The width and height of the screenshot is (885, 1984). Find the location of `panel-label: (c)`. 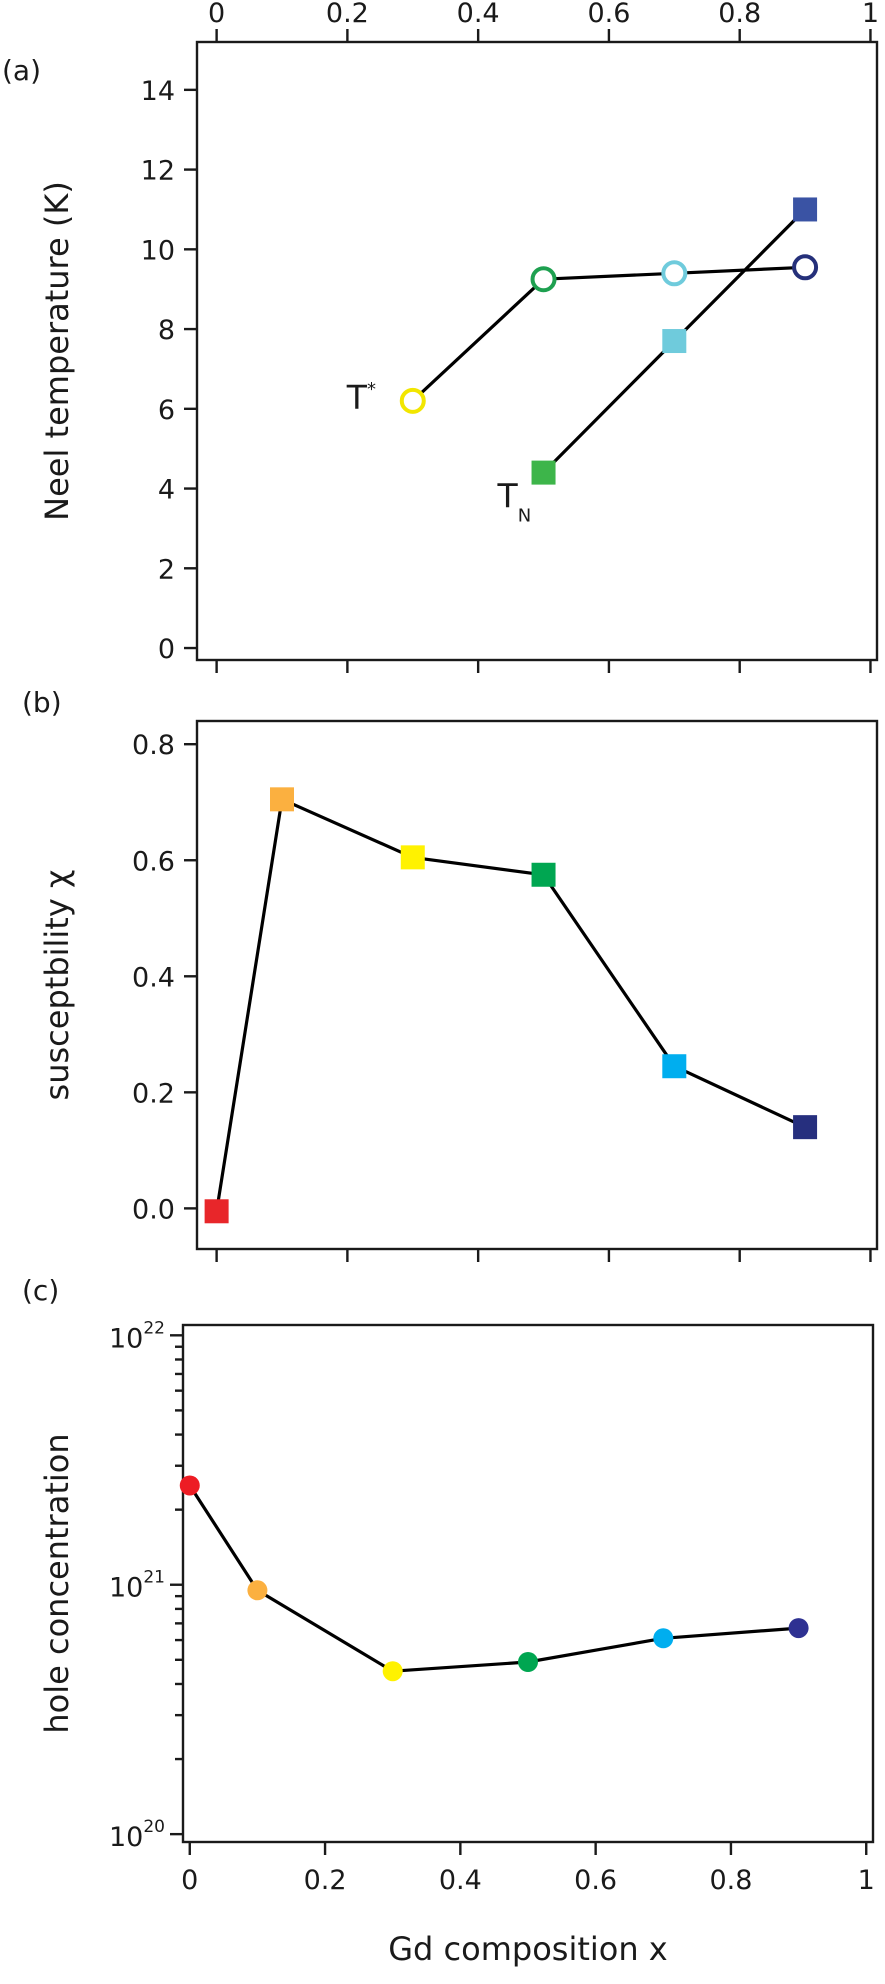

panel-label: (c) is located at coordinates (40, 1290).